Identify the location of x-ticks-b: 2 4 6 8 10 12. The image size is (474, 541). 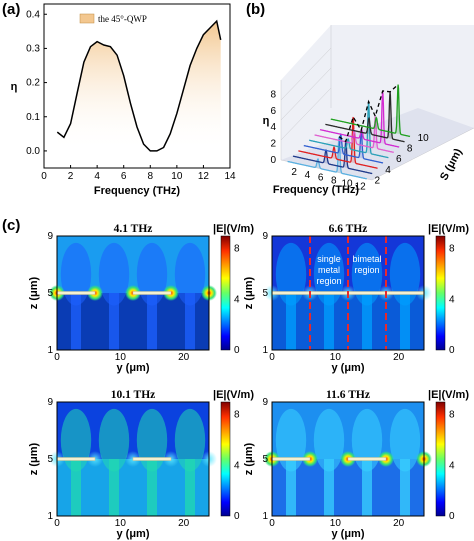
(328, 180).